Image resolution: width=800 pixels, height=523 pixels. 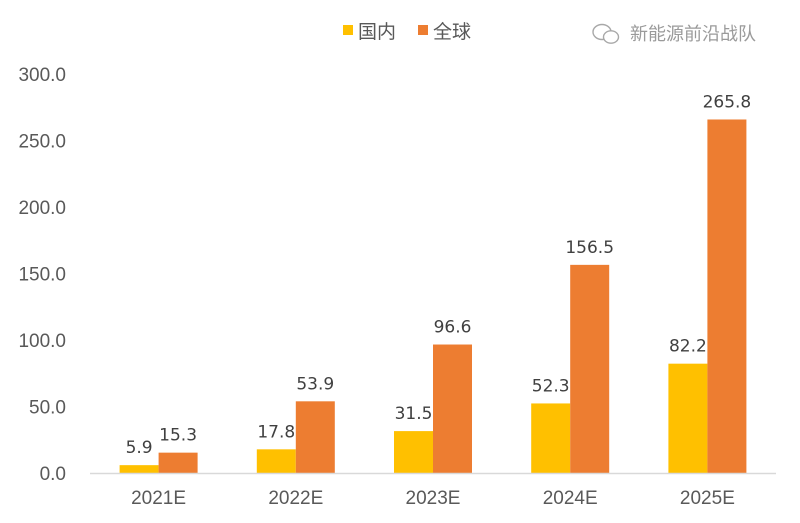 I want to click on y-tick-label: 200.0, so click(x=42, y=208).